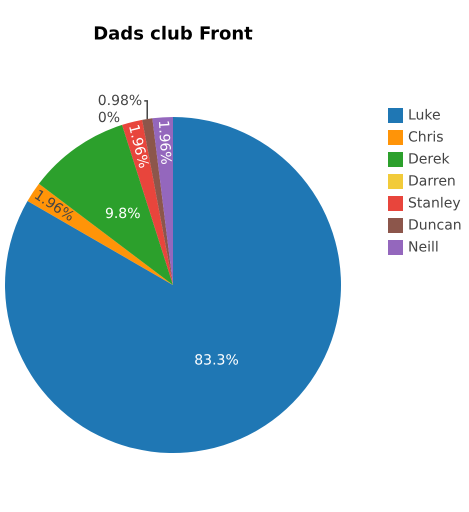 The image size is (469, 512). What do you see at coordinates (424, 116) in the screenshot?
I see `legend-label: Luke` at bounding box center [424, 116].